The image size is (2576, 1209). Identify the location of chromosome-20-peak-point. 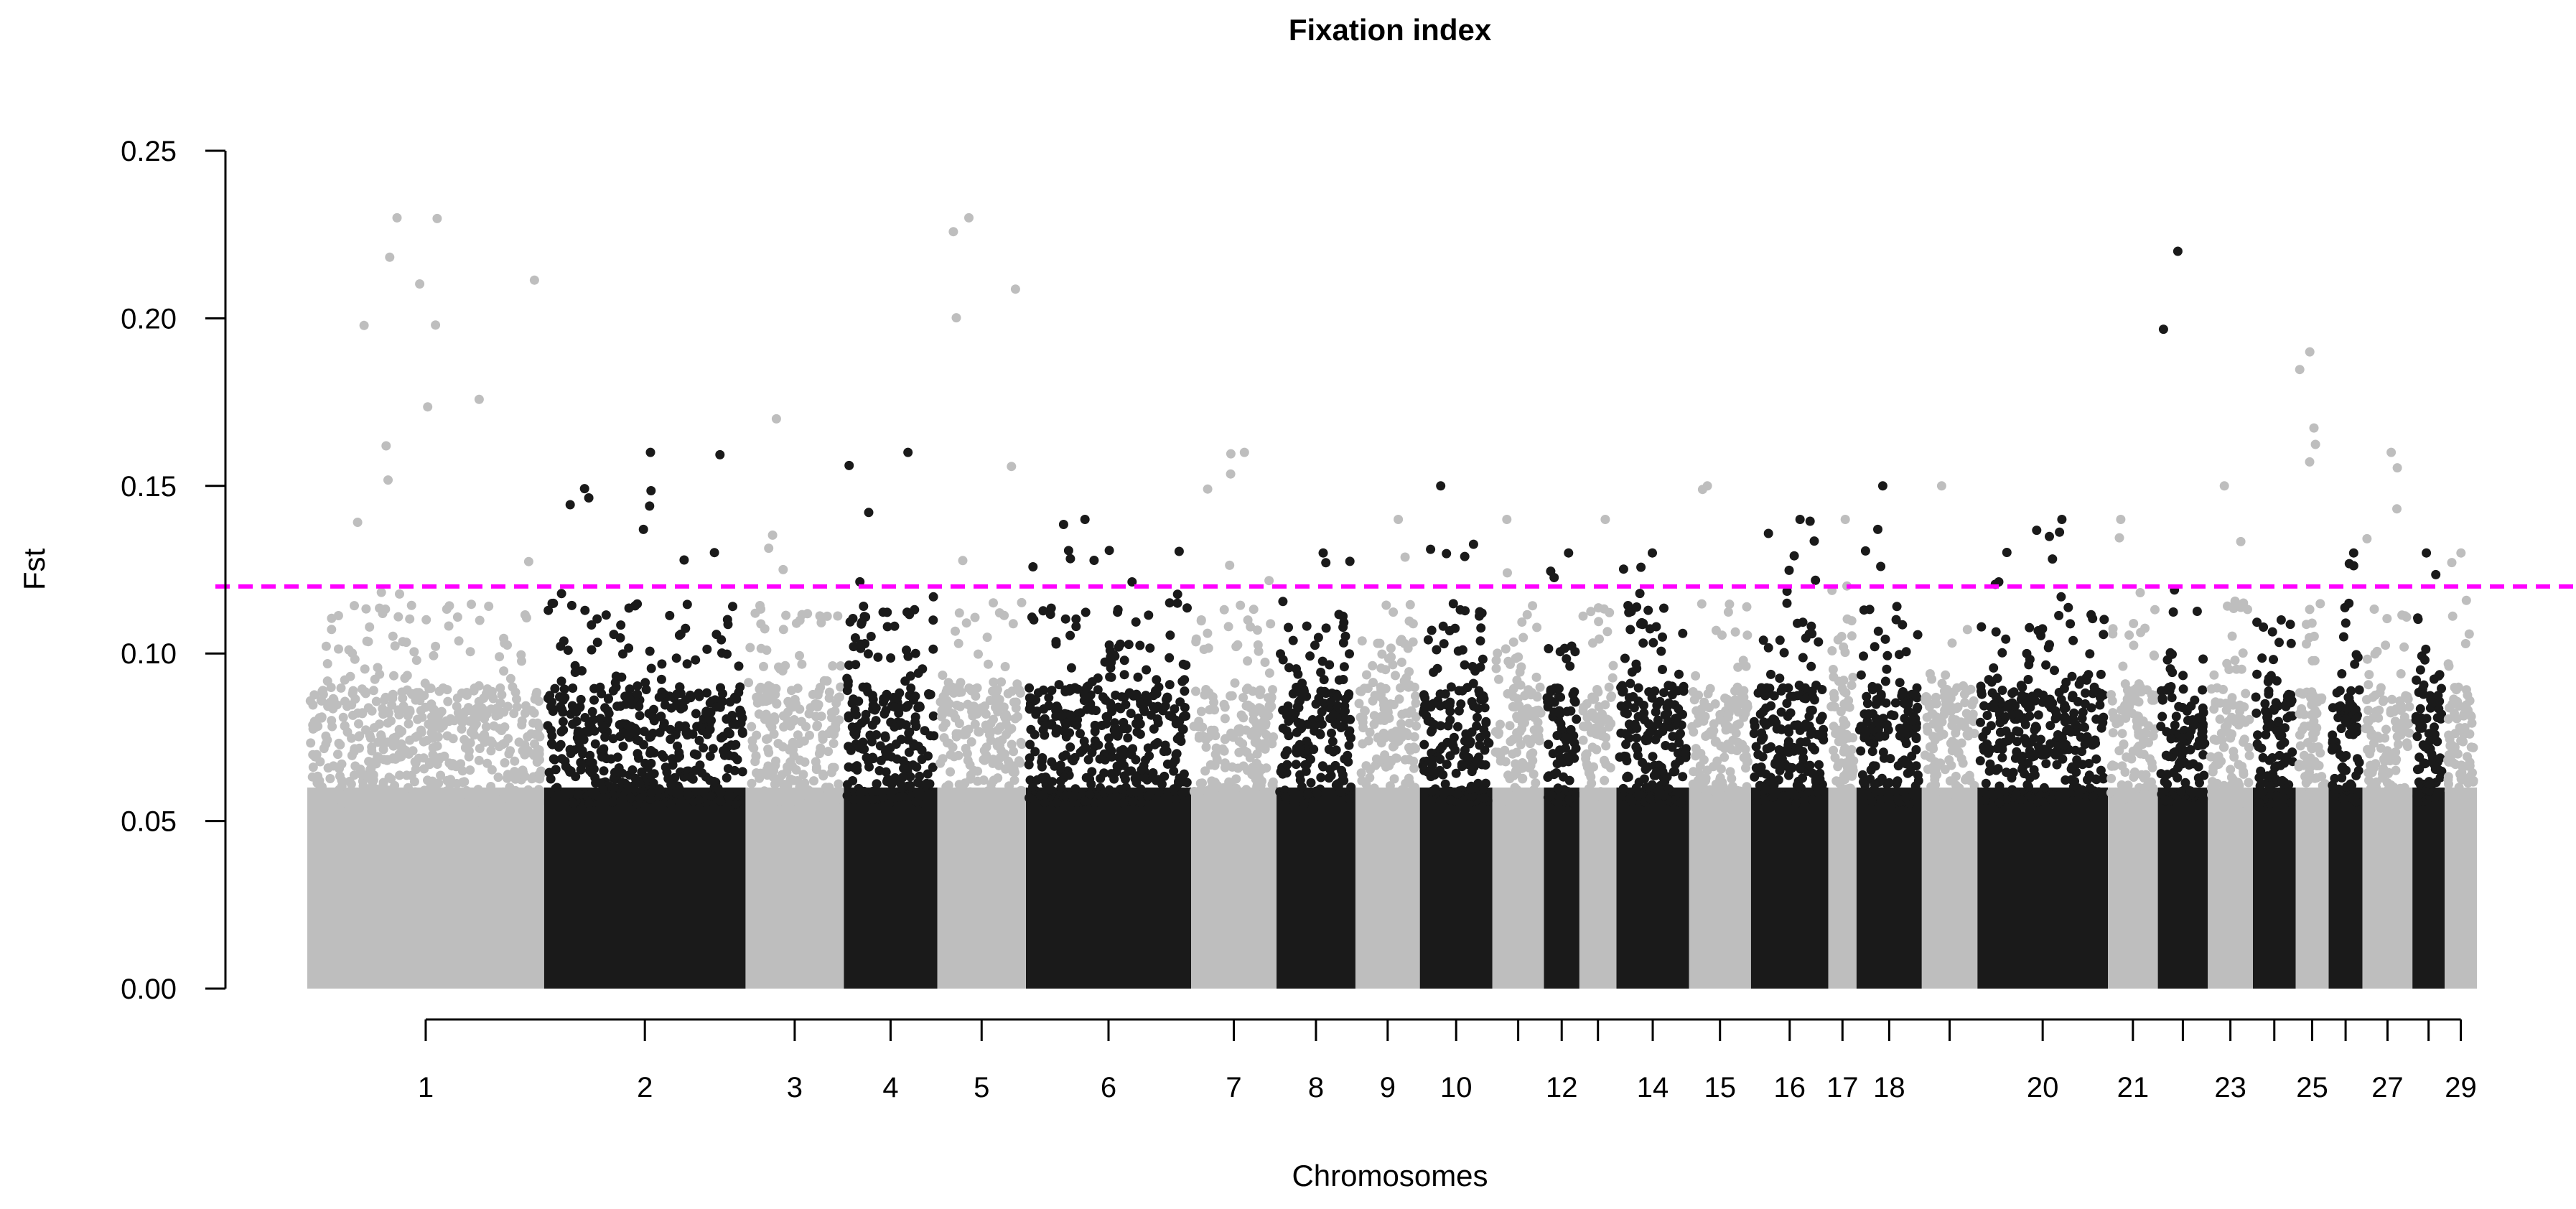
(2062, 519).